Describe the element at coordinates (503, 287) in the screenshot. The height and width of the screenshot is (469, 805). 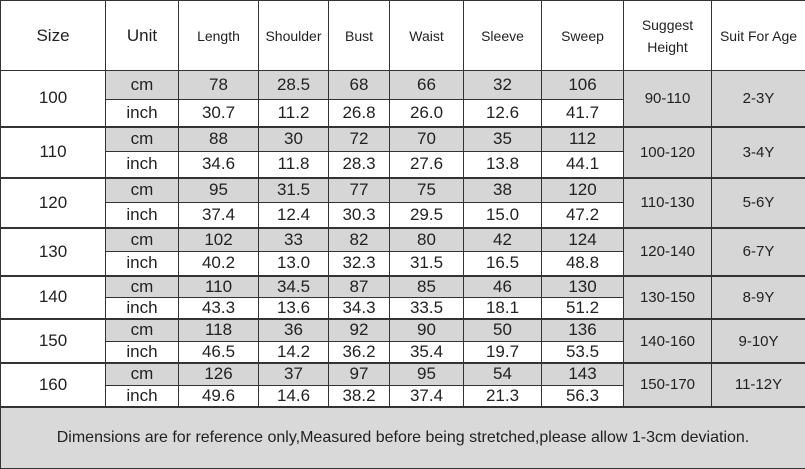
I see `sleeve-cell: 46` at that location.